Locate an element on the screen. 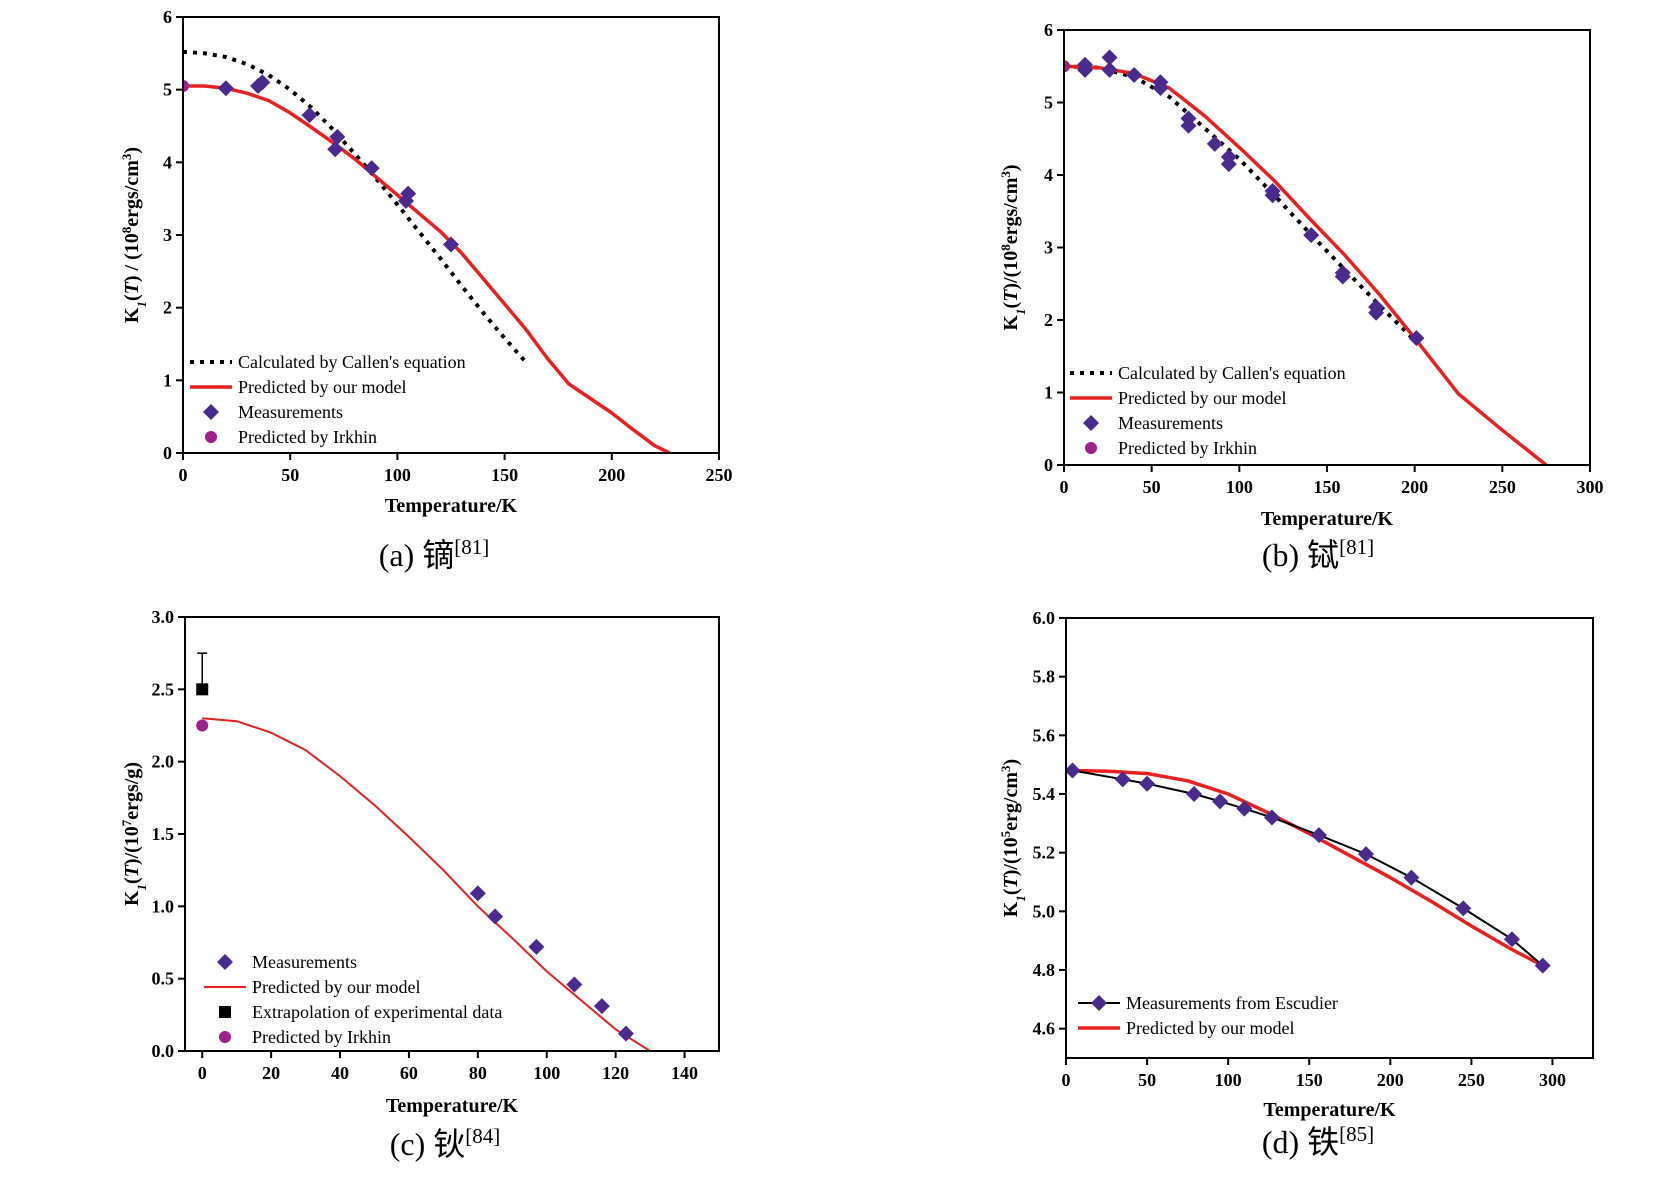  y-tick-label: 4.6 is located at coordinates (1044, 1029).